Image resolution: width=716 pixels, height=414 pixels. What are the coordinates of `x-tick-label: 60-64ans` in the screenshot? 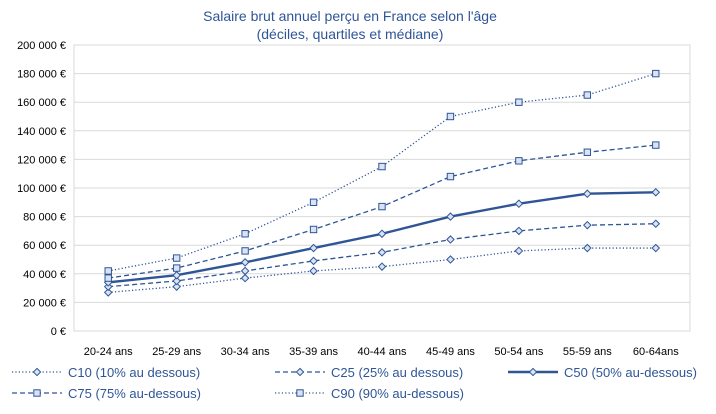 It's located at (656, 352).